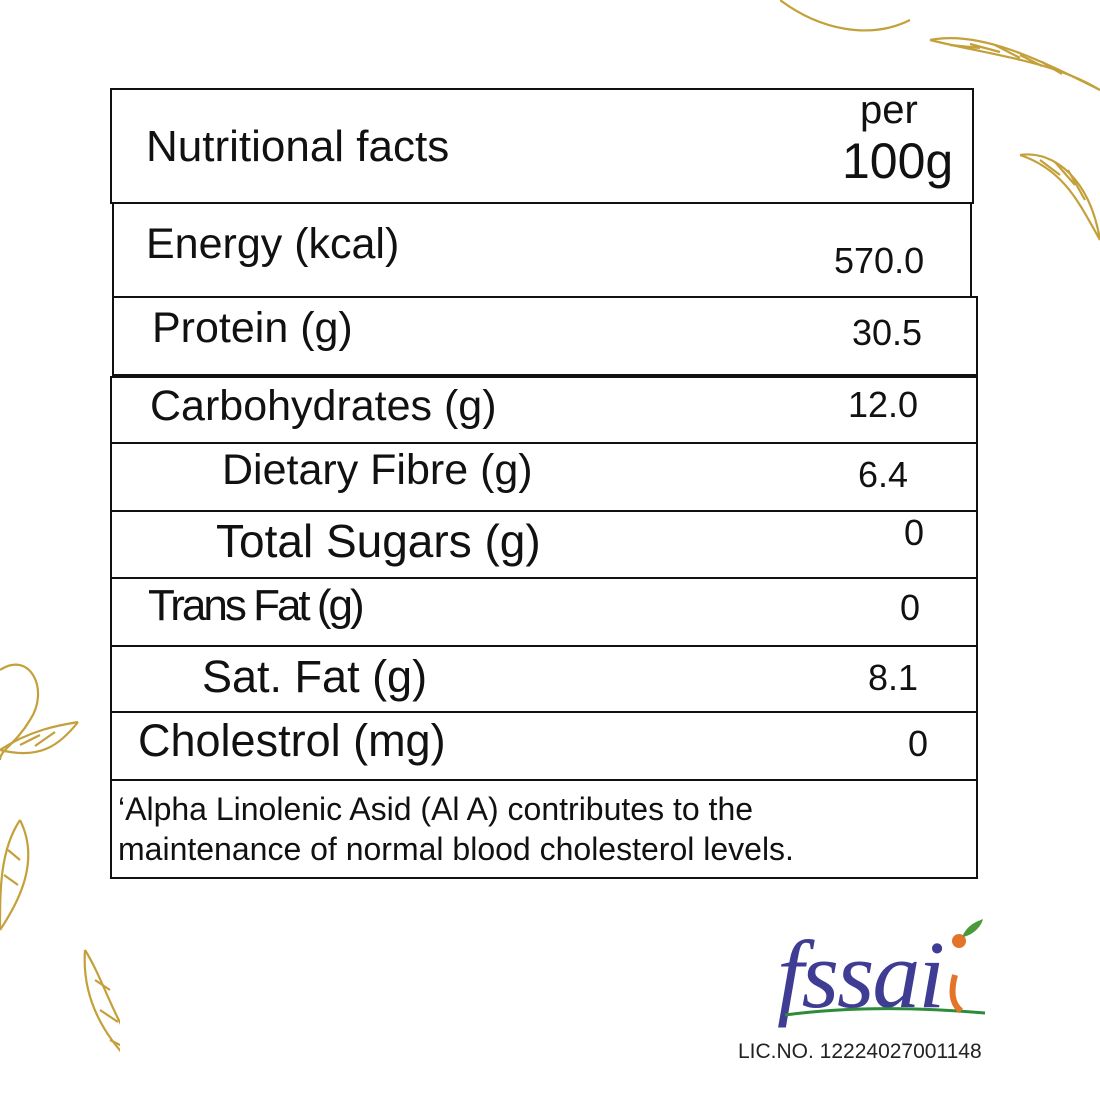 The height and width of the screenshot is (1100, 1100). Describe the element at coordinates (889, 110) in the screenshot. I see `header-per: per` at that location.